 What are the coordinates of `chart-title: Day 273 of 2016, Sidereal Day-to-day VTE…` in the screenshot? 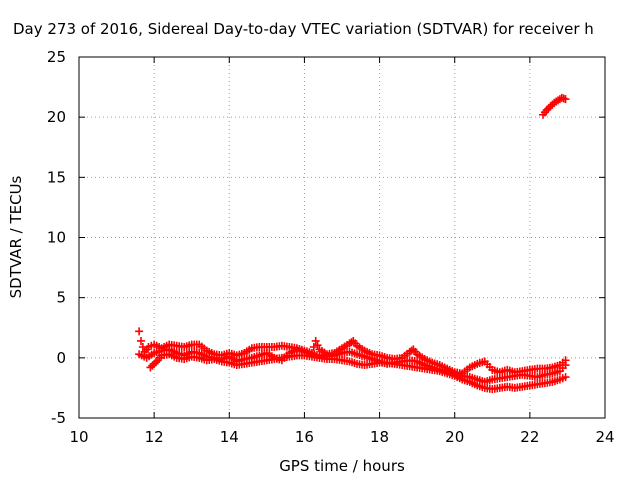 It's located at (303, 29).